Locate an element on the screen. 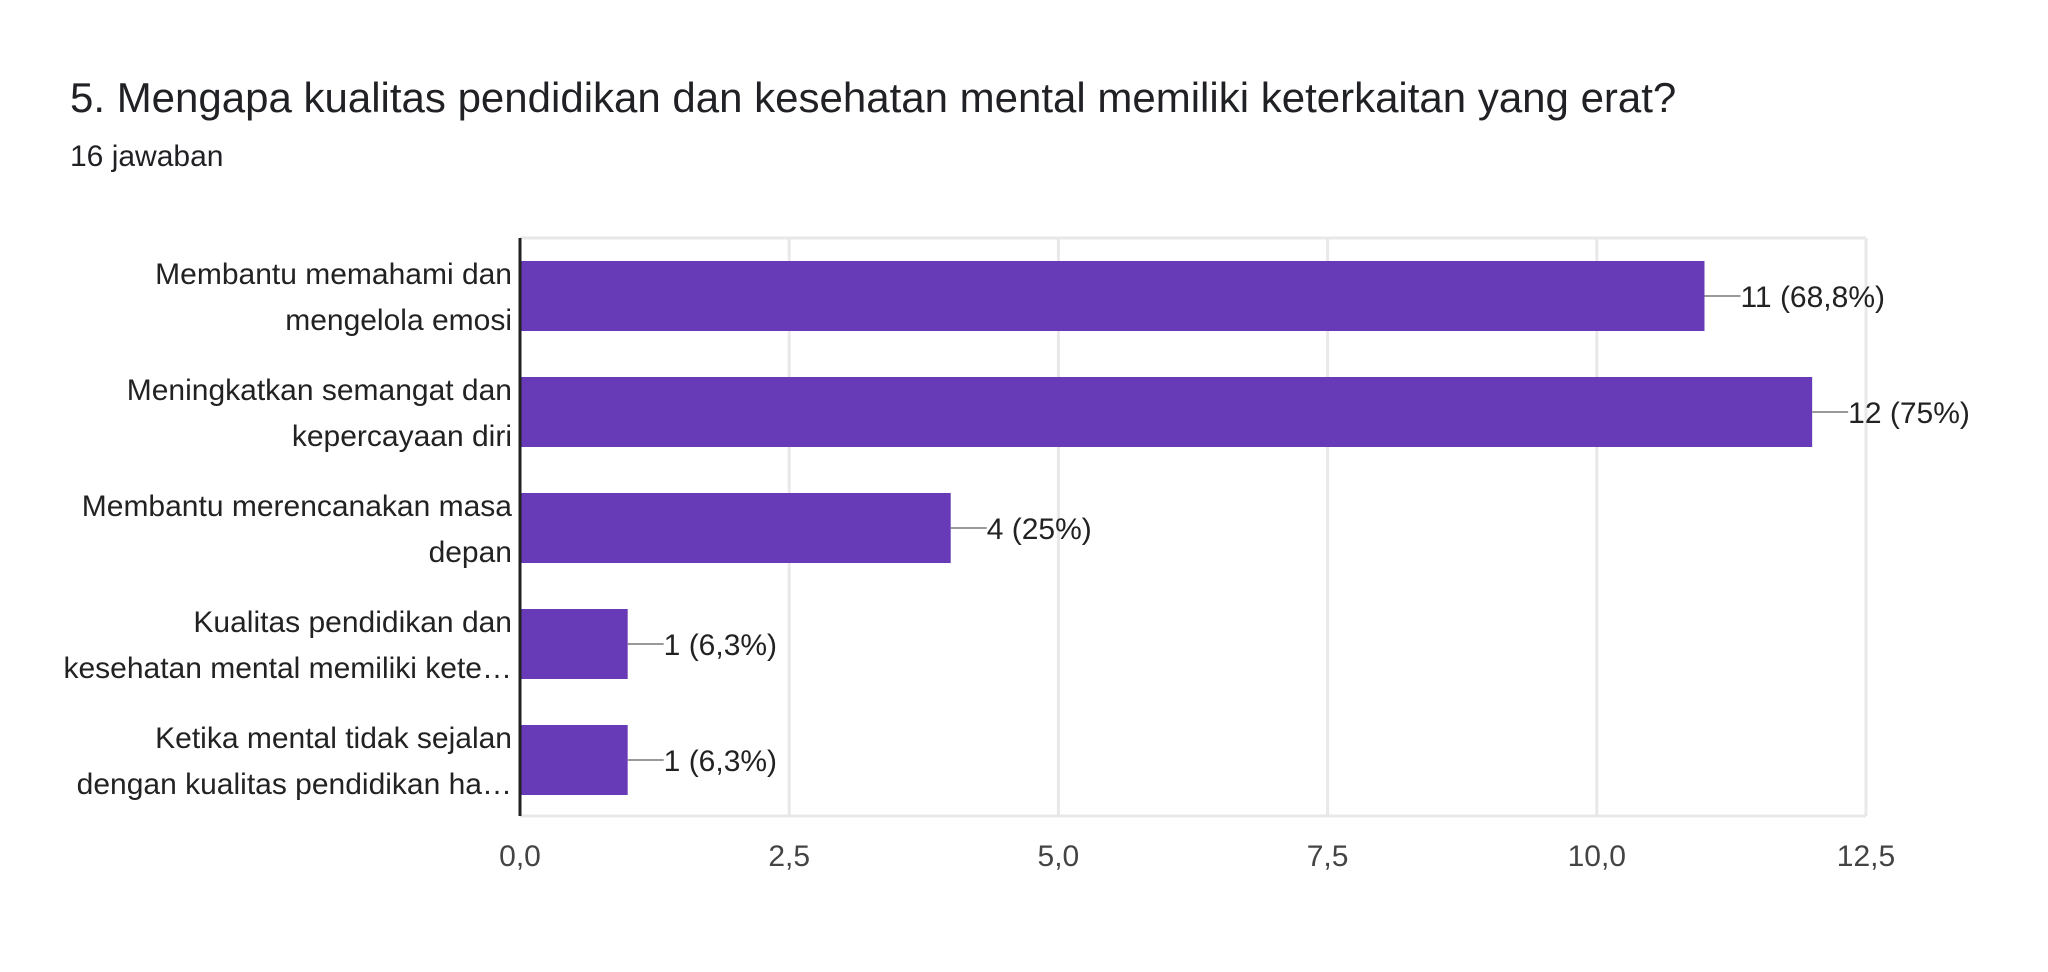  category-label-line: Ketika mental tidak sejalan is located at coordinates (333, 738).